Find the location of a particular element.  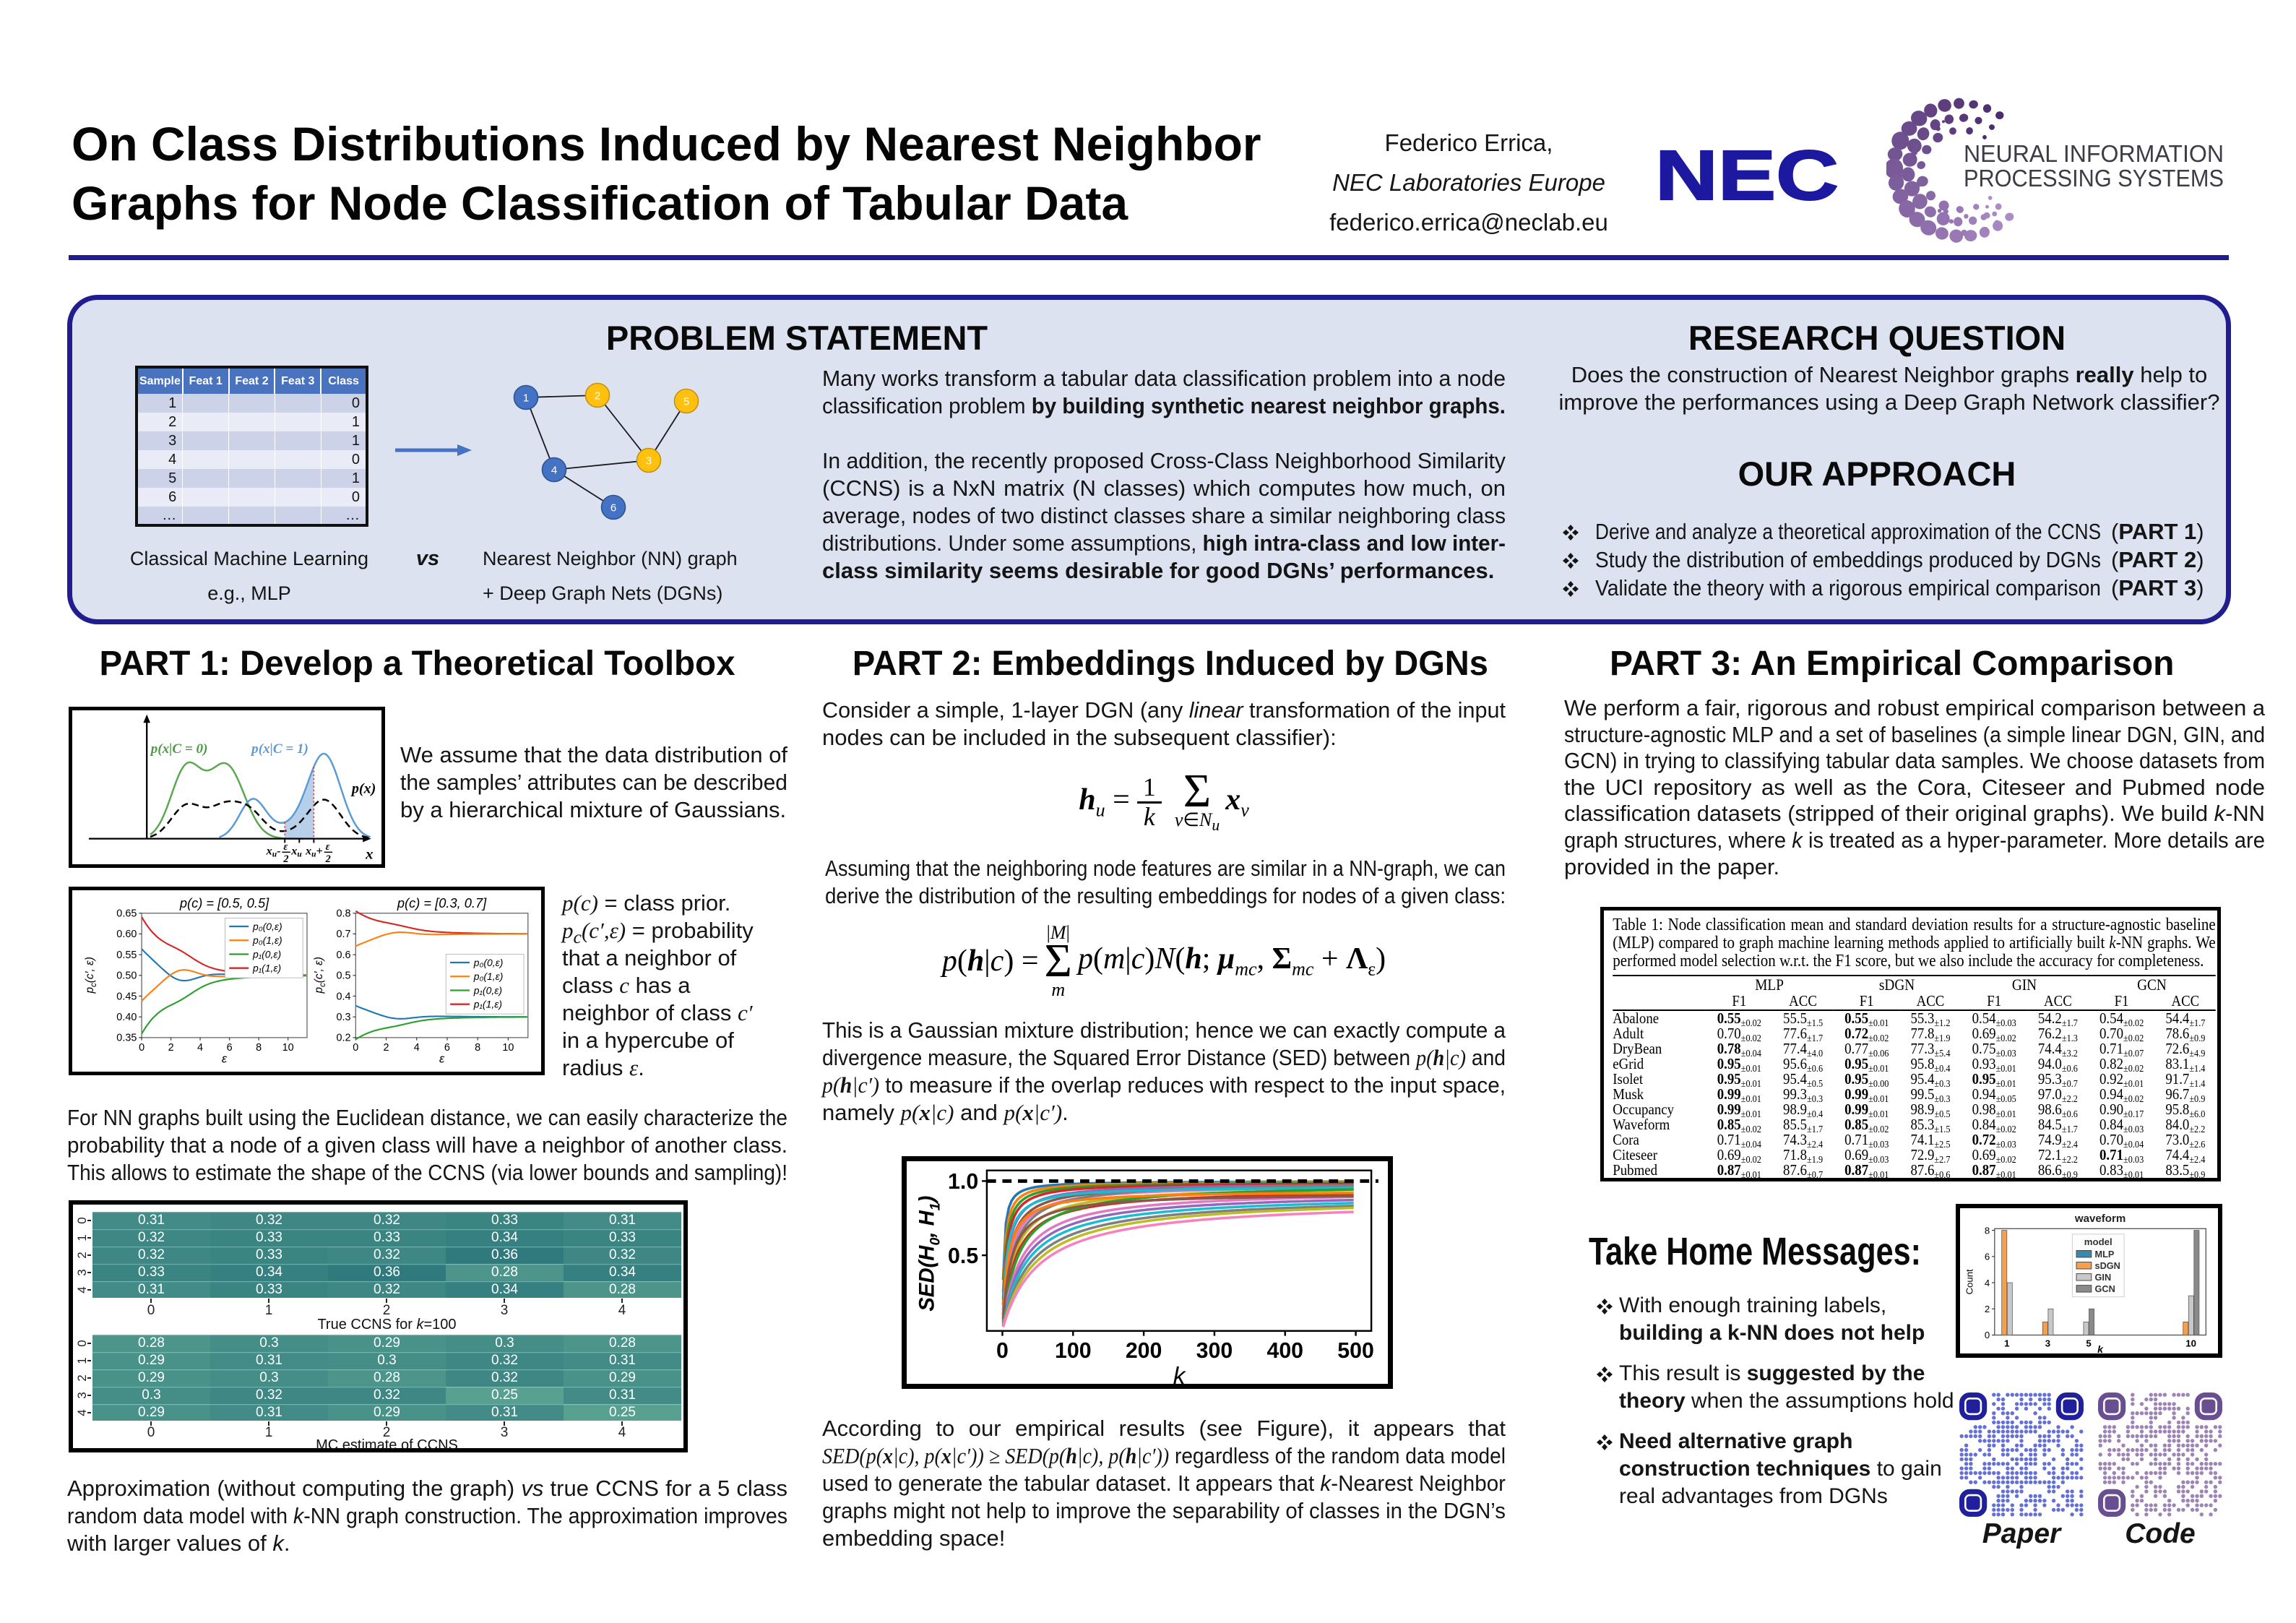

svg-text: p(c) = [0.3, 0.7] is located at coordinates (442, 902).